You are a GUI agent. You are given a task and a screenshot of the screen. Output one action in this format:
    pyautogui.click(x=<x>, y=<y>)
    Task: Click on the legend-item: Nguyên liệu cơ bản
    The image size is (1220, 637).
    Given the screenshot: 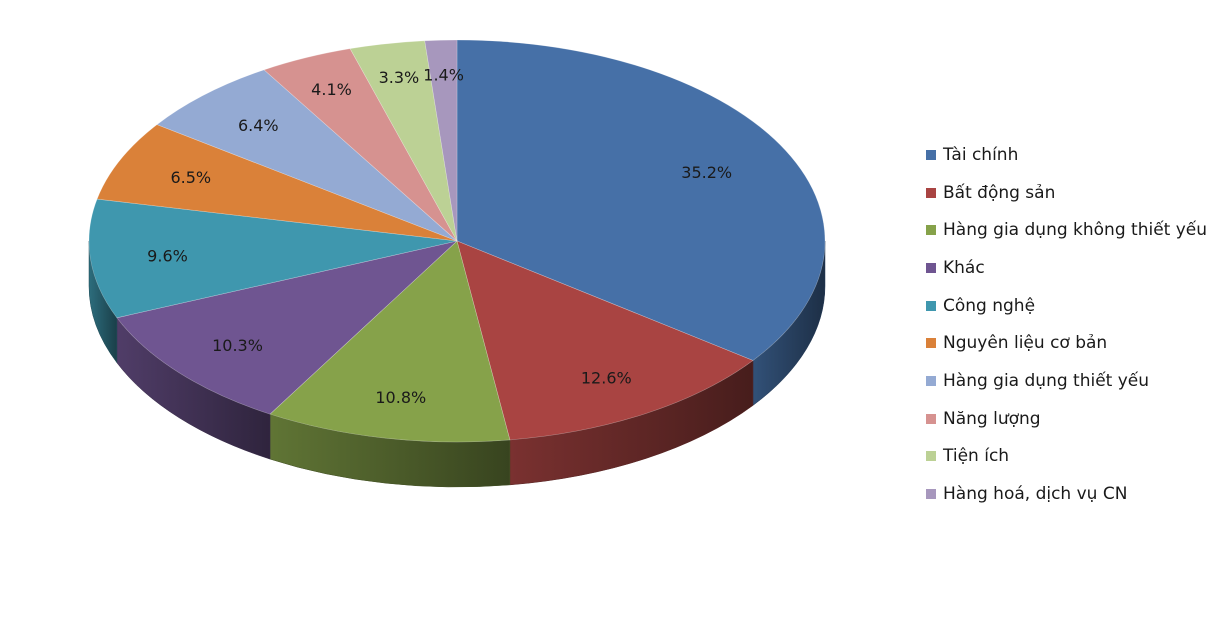 What is the action you would take?
    pyautogui.click(x=1071, y=343)
    